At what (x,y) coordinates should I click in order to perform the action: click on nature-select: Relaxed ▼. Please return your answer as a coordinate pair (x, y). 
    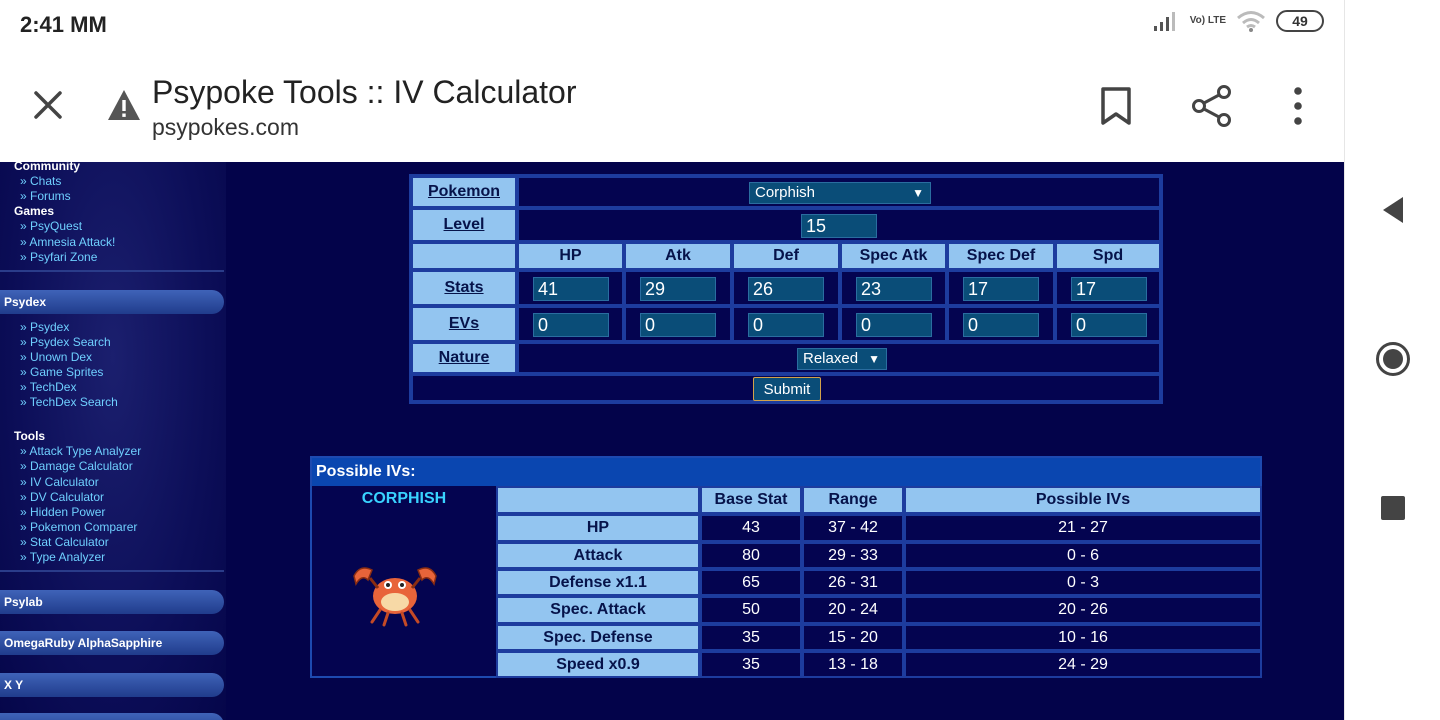
    Looking at the image, I should click on (842, 359).